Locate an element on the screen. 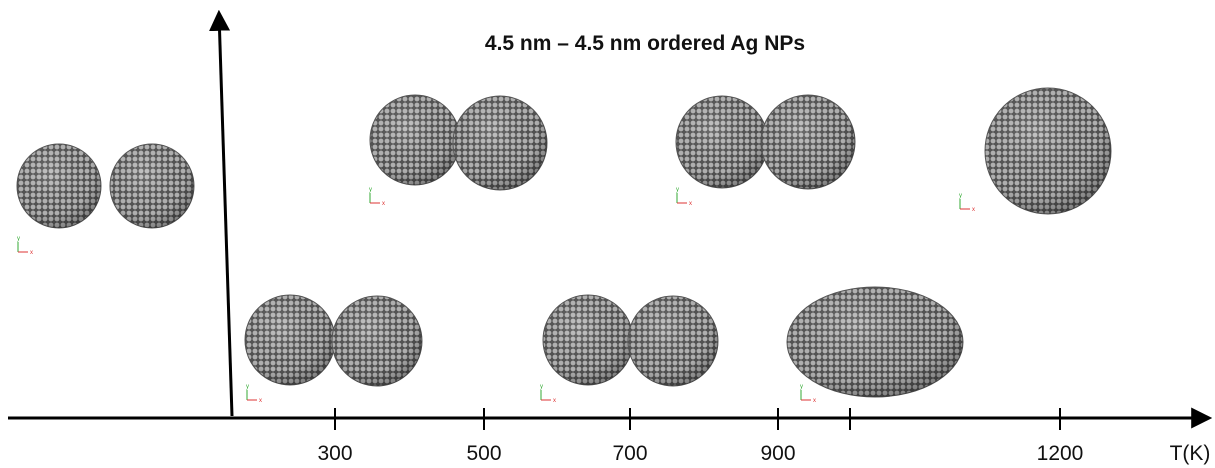 The height and width of the screenshot is (468, 1215). tick-label: 500 is located at coordinates (483, 453).